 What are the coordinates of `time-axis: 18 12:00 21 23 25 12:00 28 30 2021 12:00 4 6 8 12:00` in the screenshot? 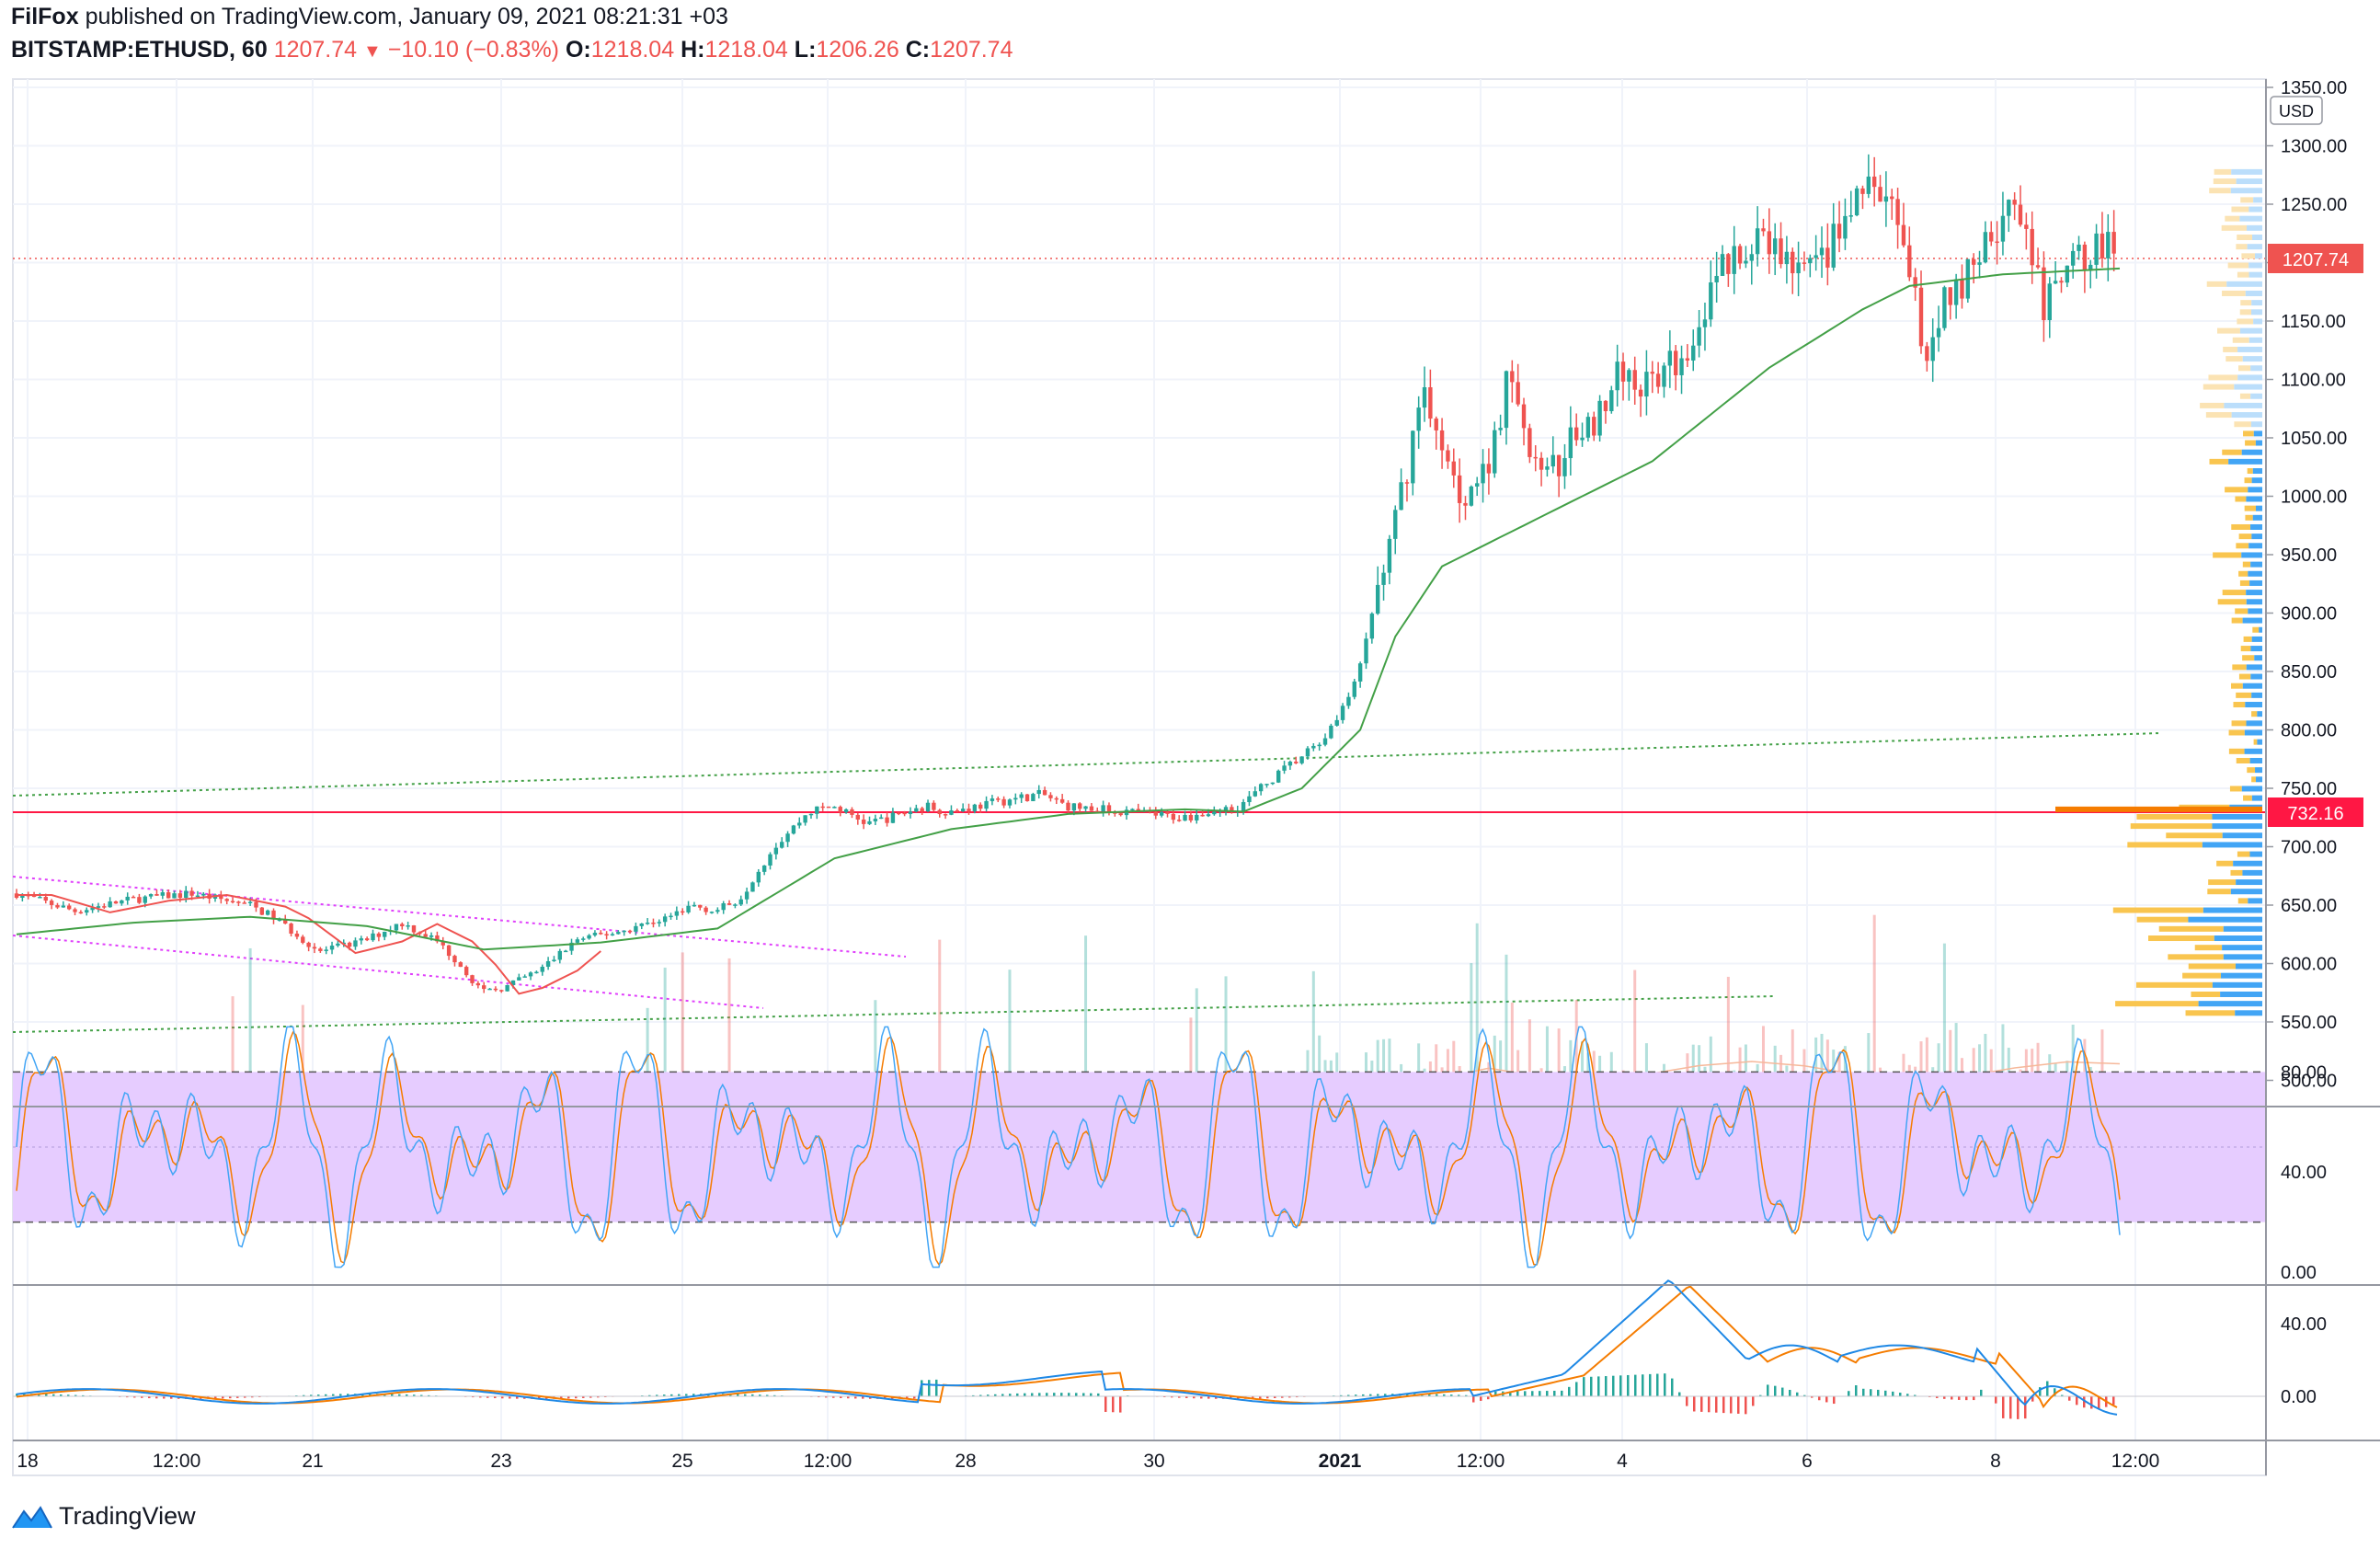 It's located at (1088, 1462).